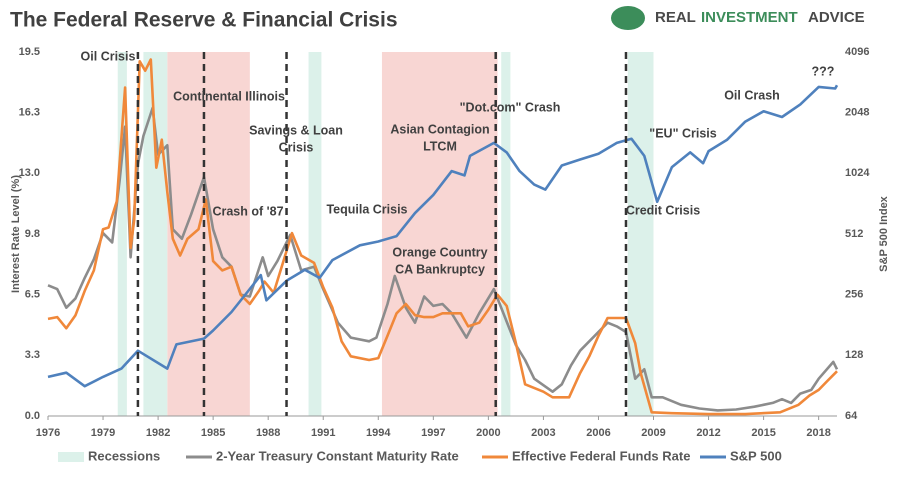 This screenshot has width=898, height=484. I want to click on legend-swatch, so click(71, 457).